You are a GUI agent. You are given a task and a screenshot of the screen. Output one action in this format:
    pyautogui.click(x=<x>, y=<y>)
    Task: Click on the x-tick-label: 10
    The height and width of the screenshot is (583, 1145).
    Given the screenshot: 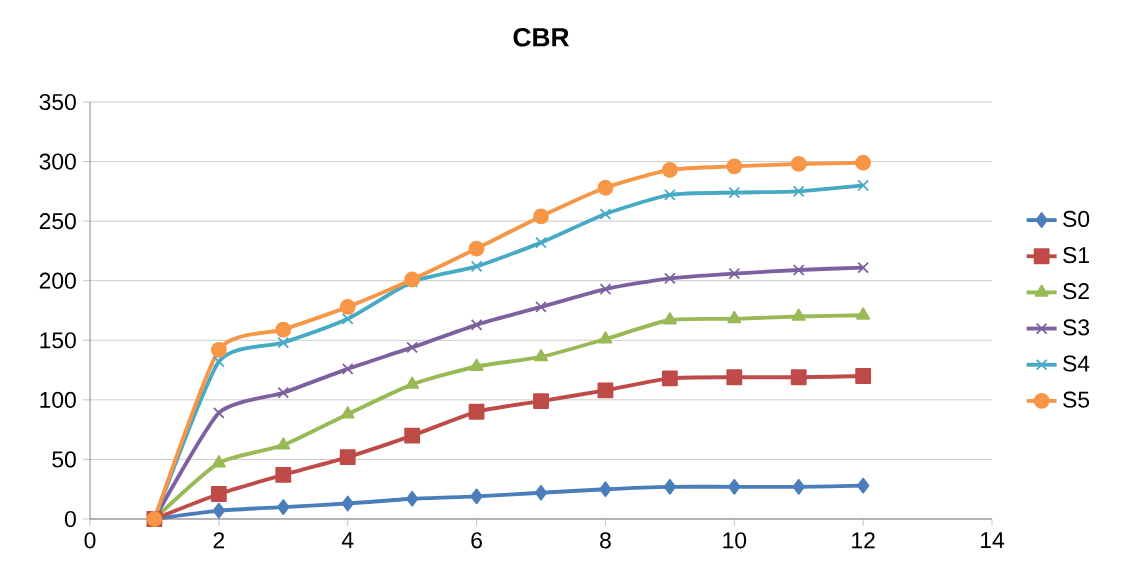 What is the action you would take?
    pyautogui.click(x=735, y=540)
    